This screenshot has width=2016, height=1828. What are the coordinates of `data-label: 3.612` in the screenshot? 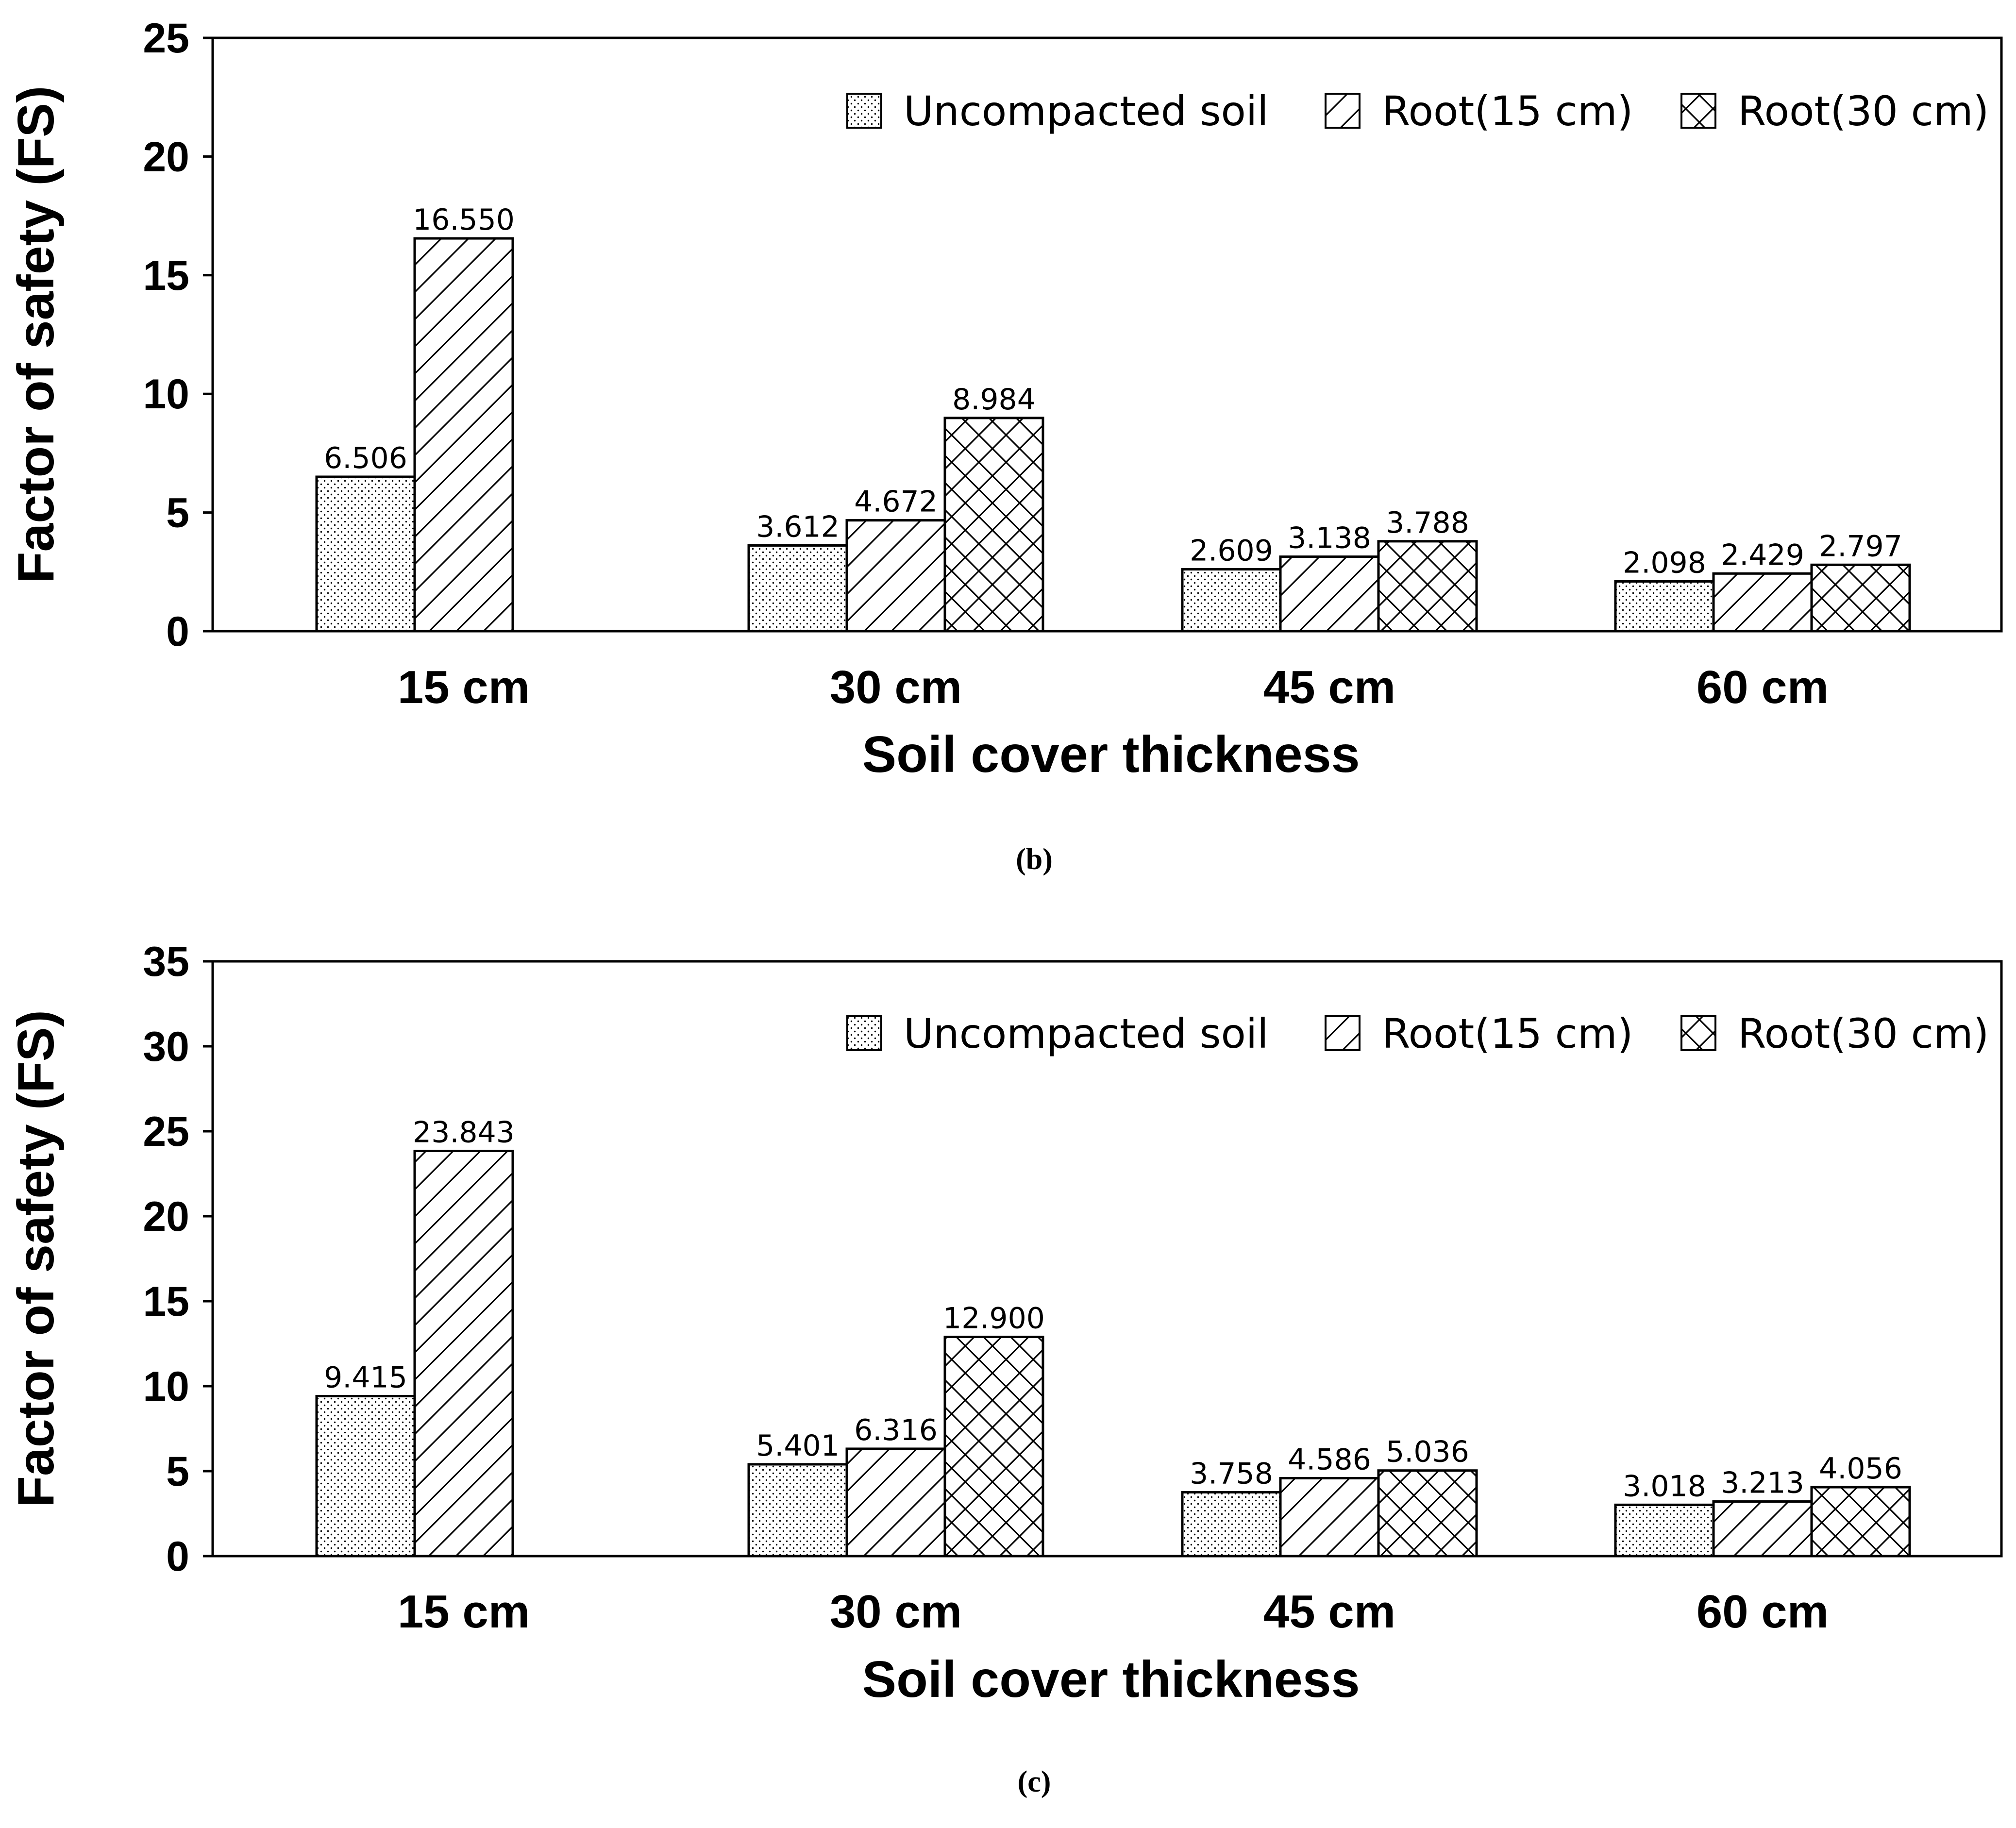 It's located at (798, 527).